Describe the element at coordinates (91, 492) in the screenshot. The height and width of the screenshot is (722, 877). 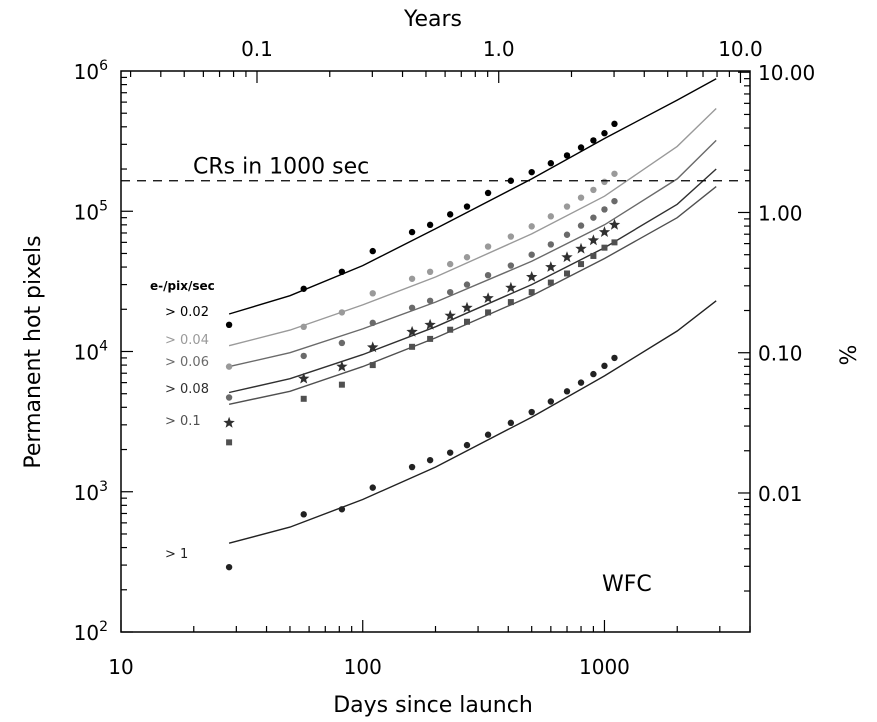
I see `y-tick-label: 10³` at that location.